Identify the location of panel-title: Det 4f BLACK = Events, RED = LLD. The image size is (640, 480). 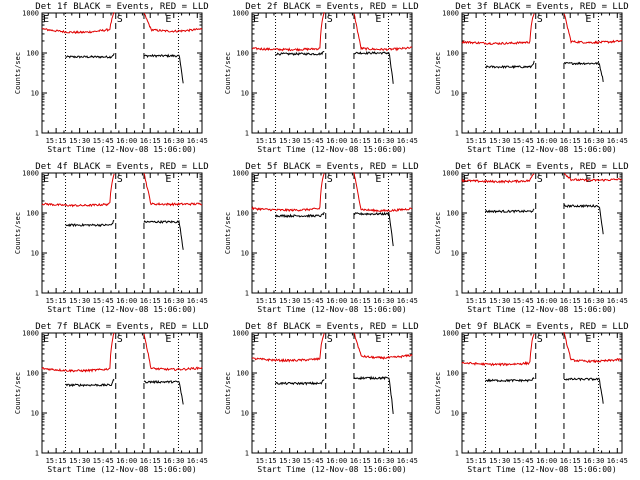
(121, 167).